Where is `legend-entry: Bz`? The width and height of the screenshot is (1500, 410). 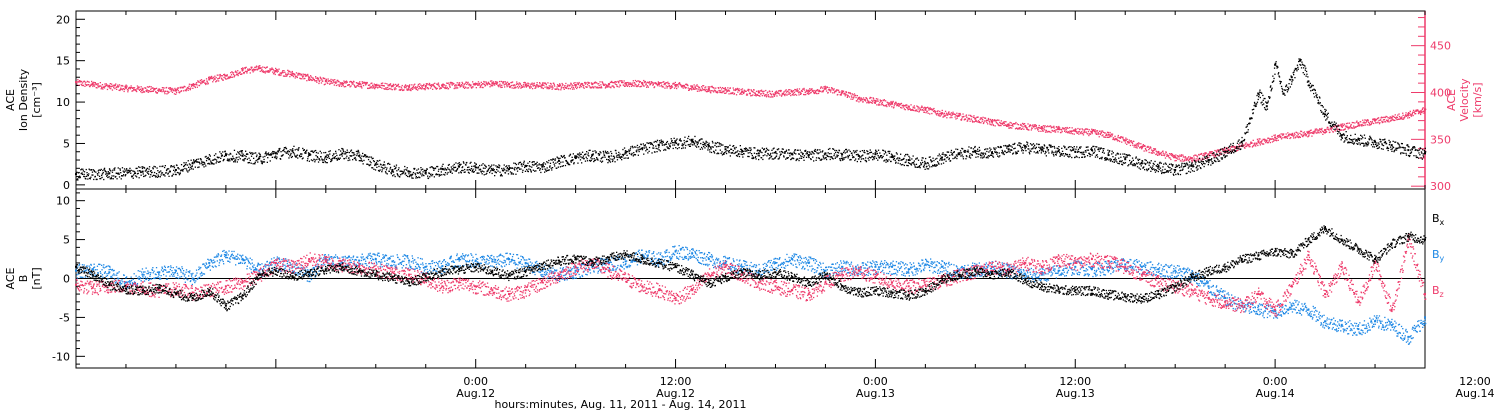
legend-entry: Bz is located at coordinates (1438, 291).